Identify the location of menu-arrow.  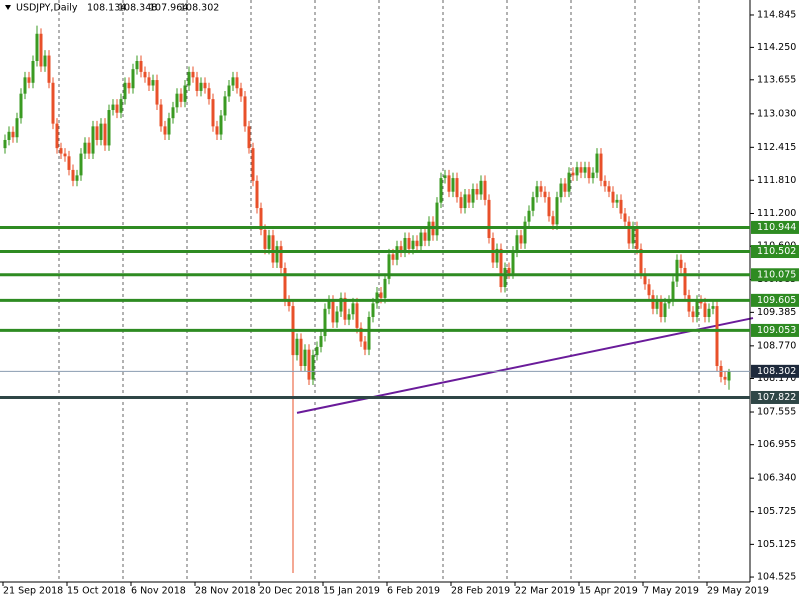
(8, 7).